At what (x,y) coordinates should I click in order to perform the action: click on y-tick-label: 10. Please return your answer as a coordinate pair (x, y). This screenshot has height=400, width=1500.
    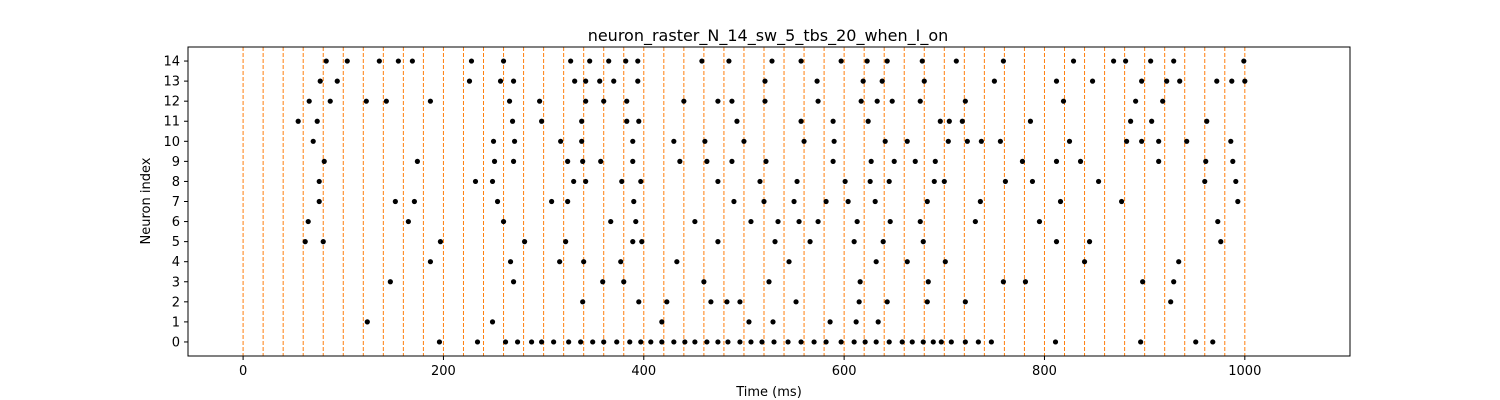
    Looking at the image, I should click on (171, 142).